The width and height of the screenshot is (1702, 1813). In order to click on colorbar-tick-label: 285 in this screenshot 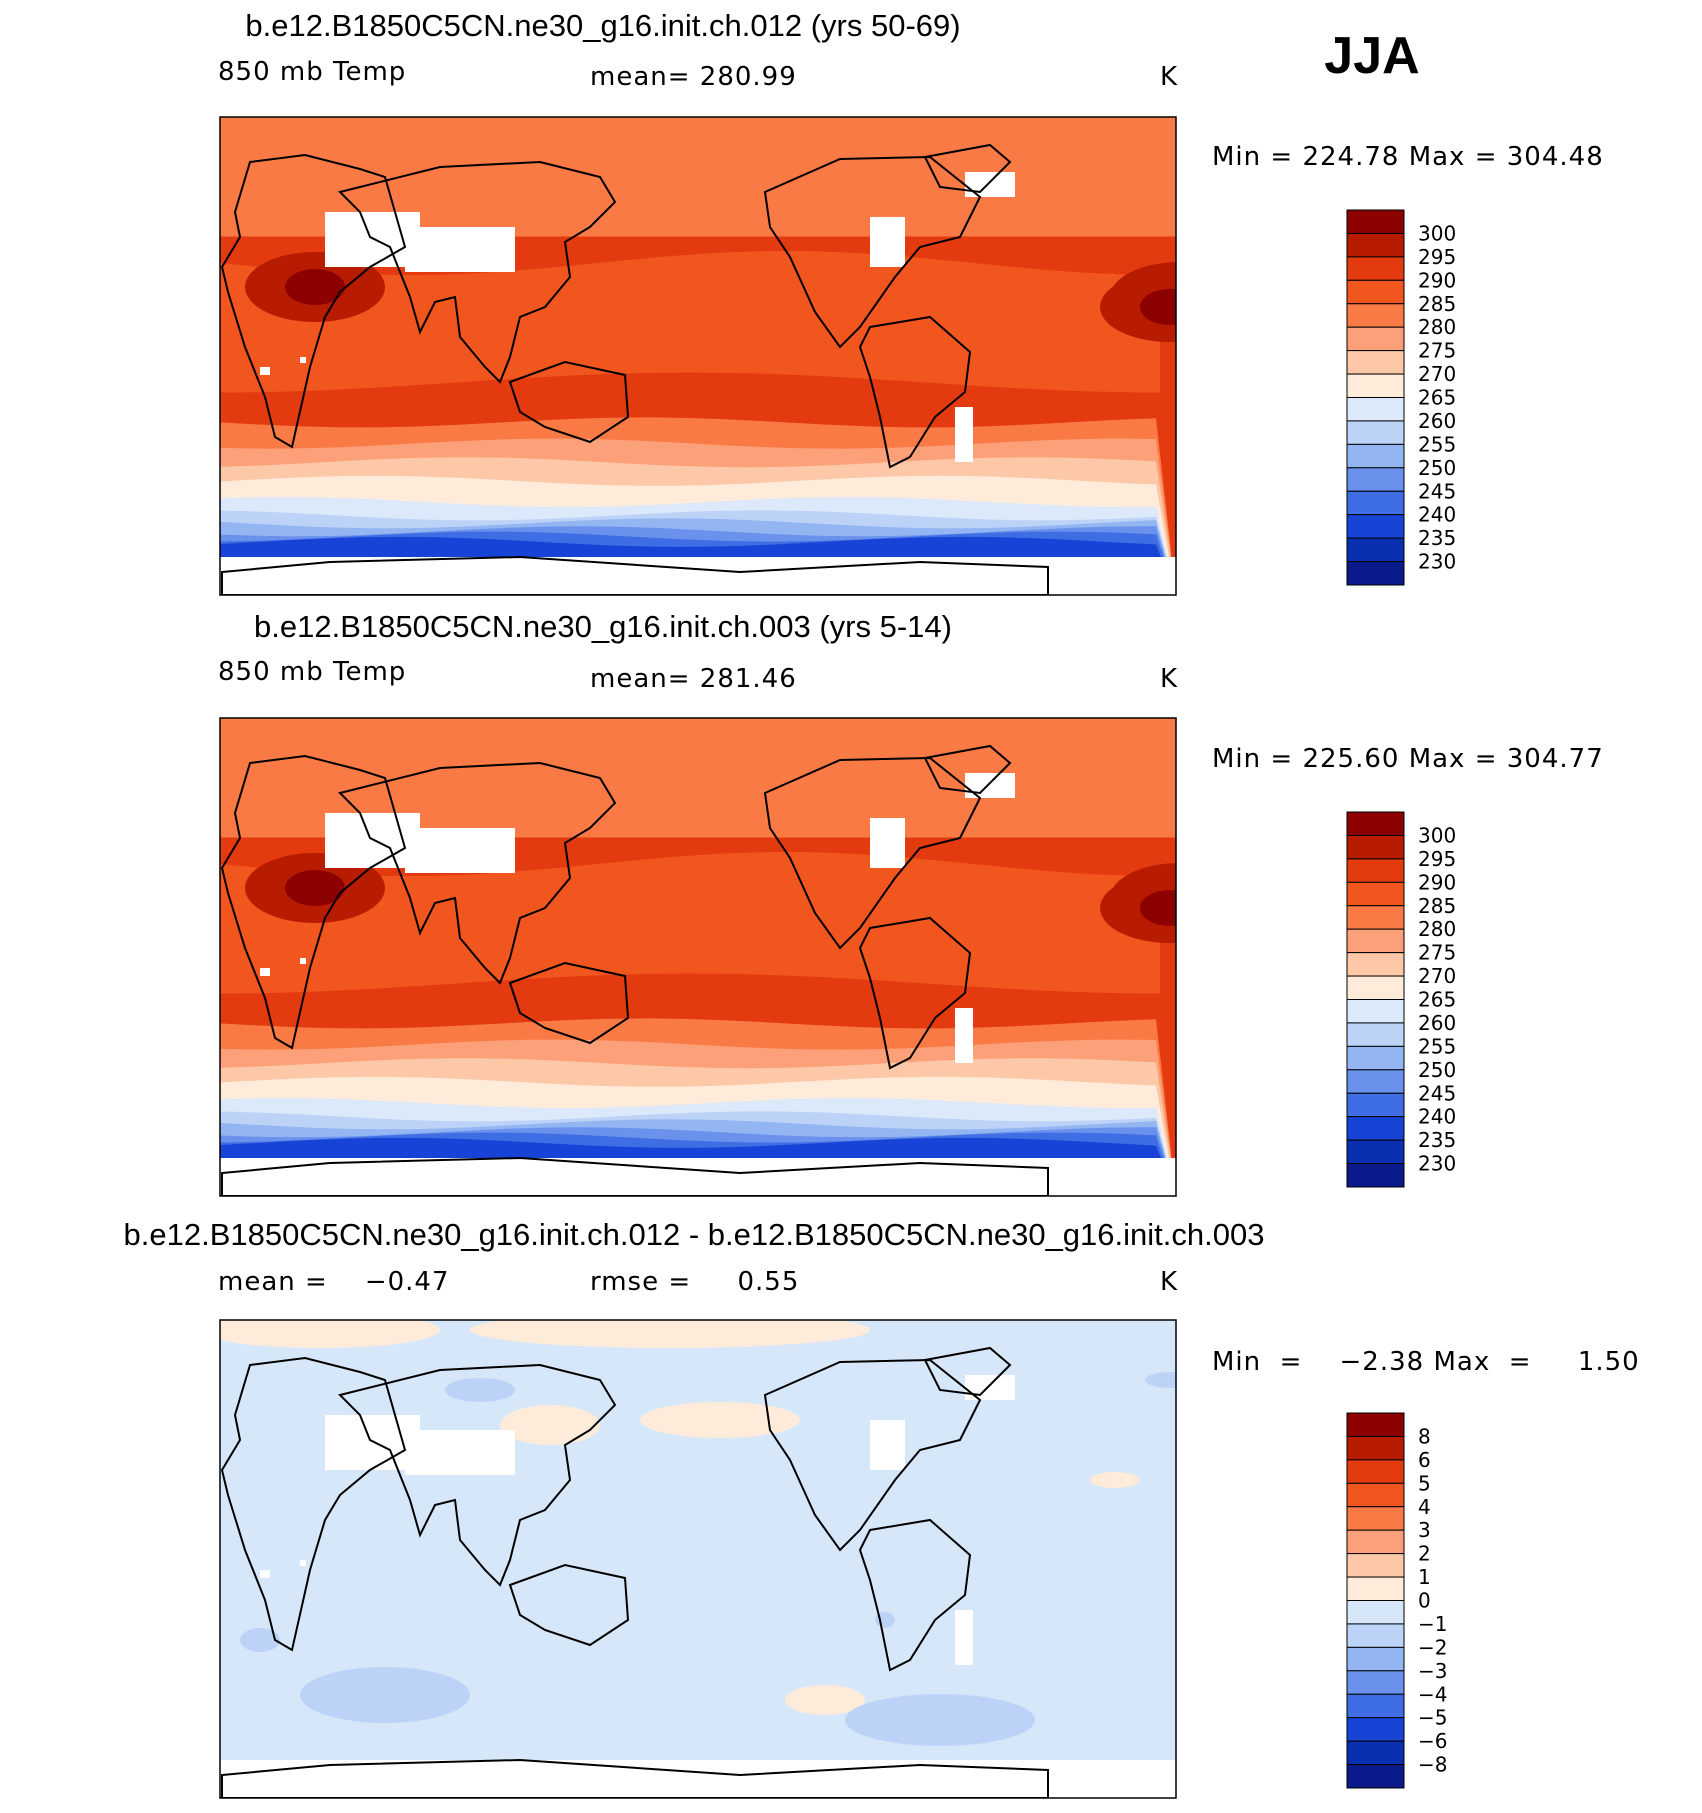, I will do `click(1437, 906)`.